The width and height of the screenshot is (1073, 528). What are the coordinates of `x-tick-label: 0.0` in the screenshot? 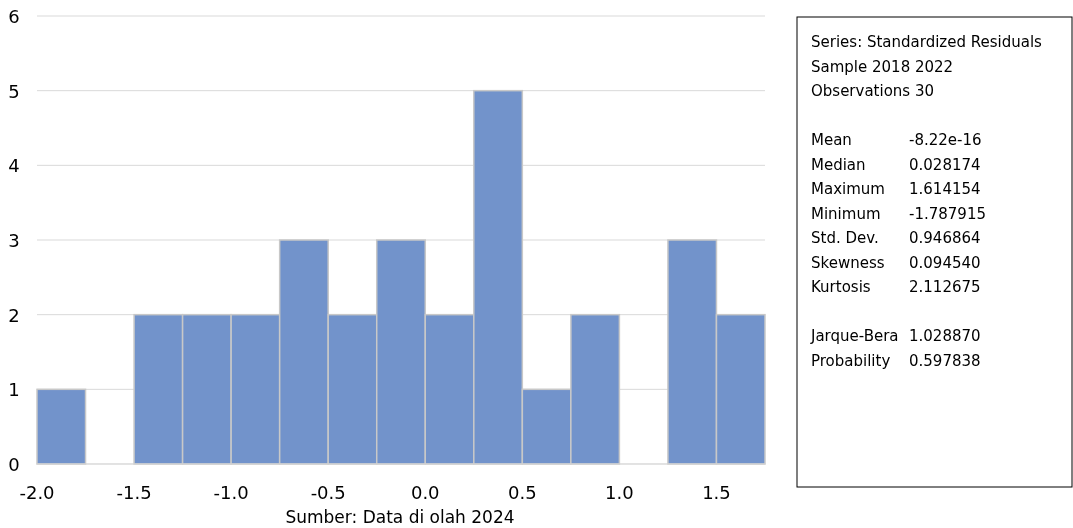 It's located at (425, 492).